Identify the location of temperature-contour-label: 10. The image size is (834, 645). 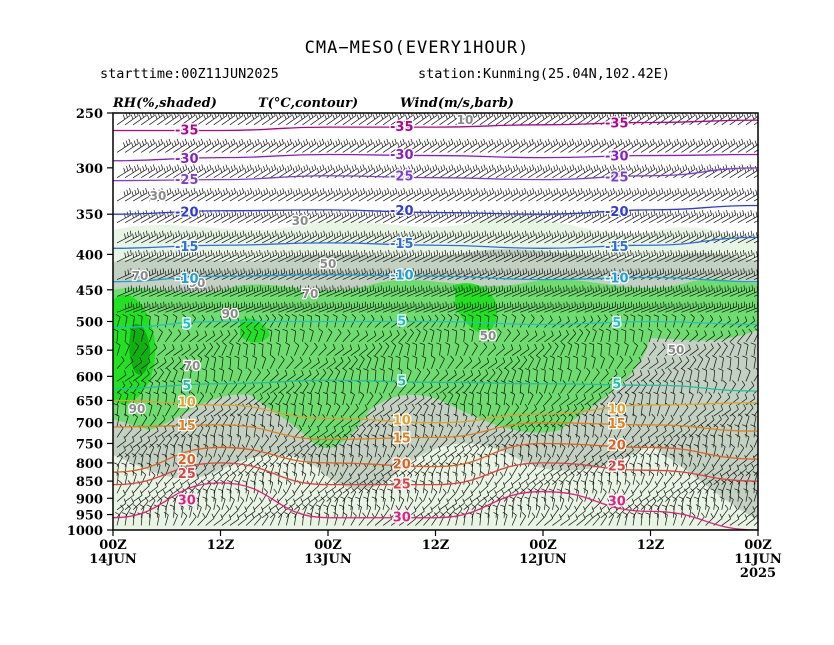
(617, 410).